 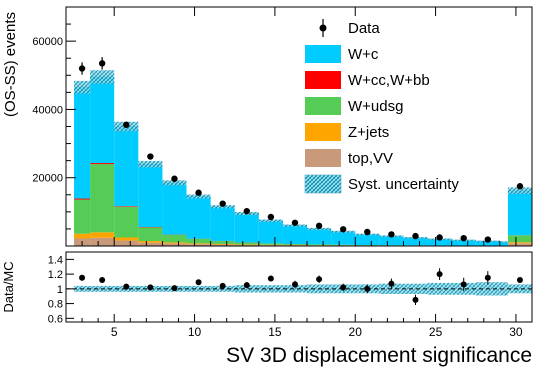 What do you see at coordinates (323, 80) in the screenshot?
I see `legend-w-cc-w-bb-swatch` at bounding box center [323, 80].